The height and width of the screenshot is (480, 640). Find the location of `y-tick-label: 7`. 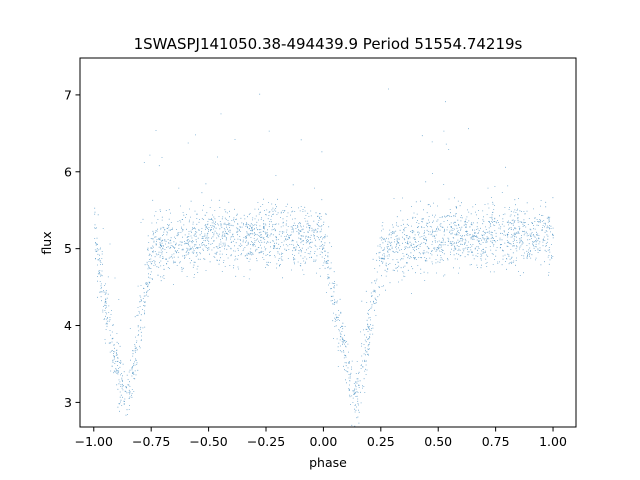

y-tick-label: 7 is located at coordinates (68, 94).